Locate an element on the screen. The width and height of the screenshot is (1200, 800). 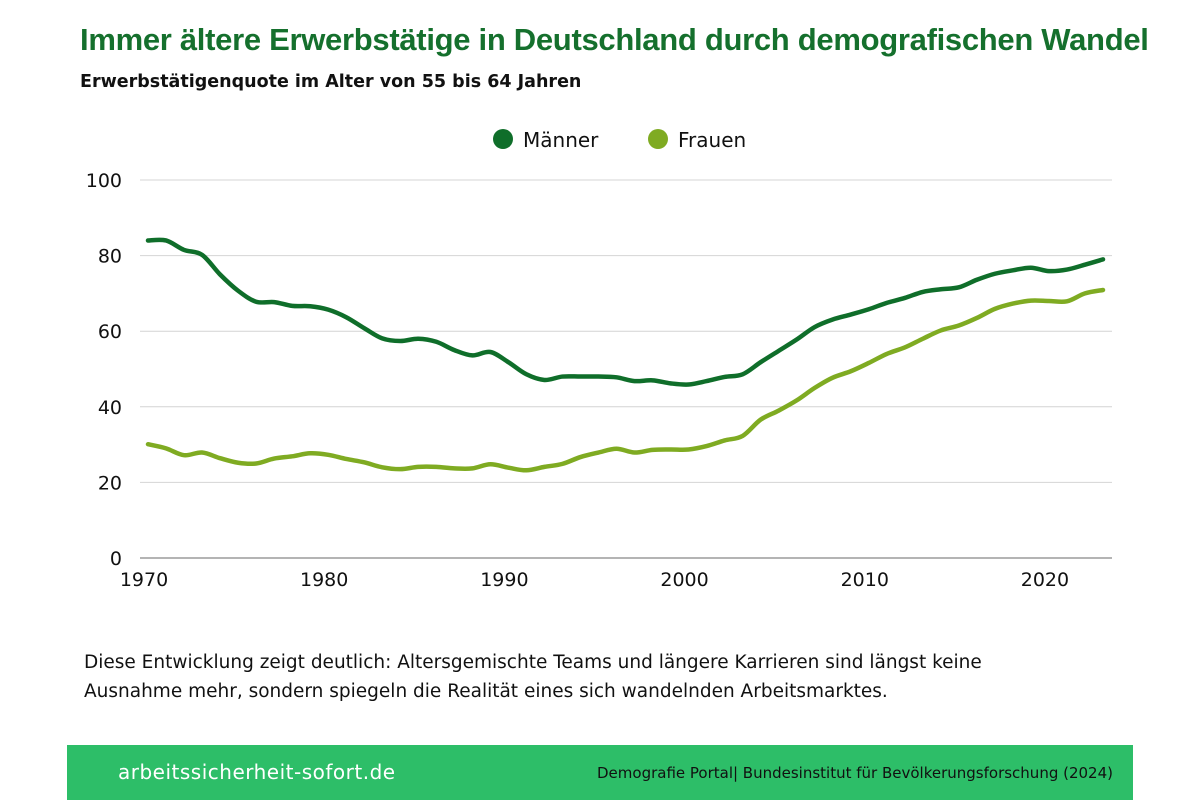
x-tick-label: 1990 is located at coordinates (504, 580).